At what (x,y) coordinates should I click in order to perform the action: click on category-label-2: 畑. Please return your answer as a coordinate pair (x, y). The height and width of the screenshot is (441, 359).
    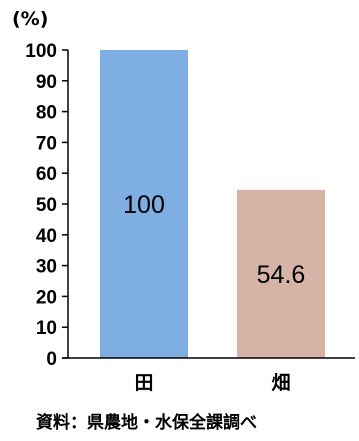
    Looking at the image, I should click on (280, 383).